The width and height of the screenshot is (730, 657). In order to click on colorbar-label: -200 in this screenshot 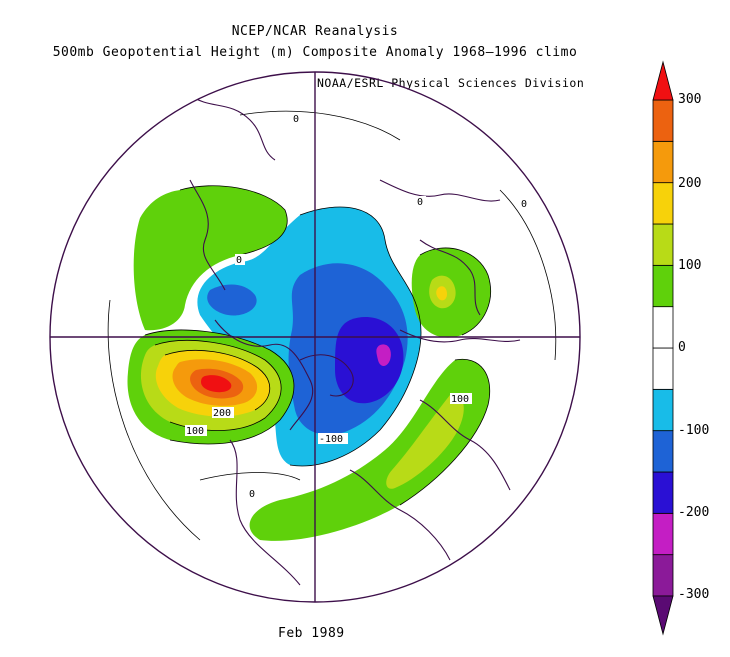, I will do `click(694, 512)`.